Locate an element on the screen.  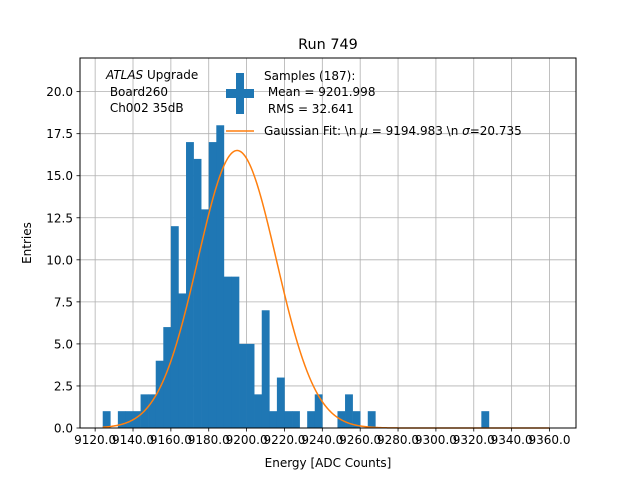
x-tick-label: 9260.0 is located at coordinates (360, 440).